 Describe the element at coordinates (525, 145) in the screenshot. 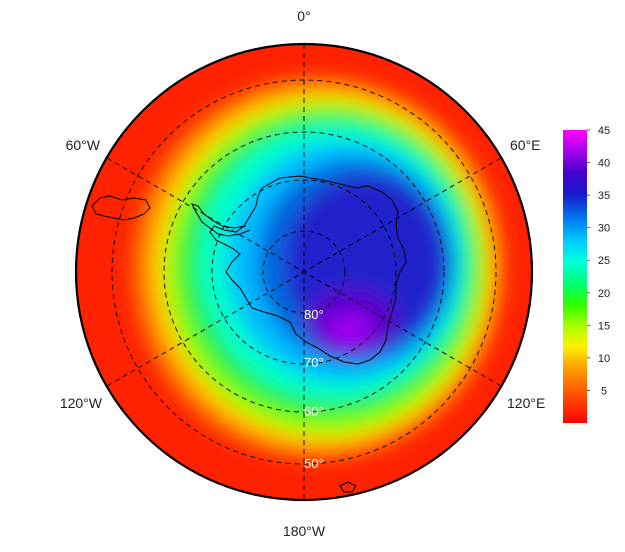

I see `lon-label-60e: 60°E` at that location.